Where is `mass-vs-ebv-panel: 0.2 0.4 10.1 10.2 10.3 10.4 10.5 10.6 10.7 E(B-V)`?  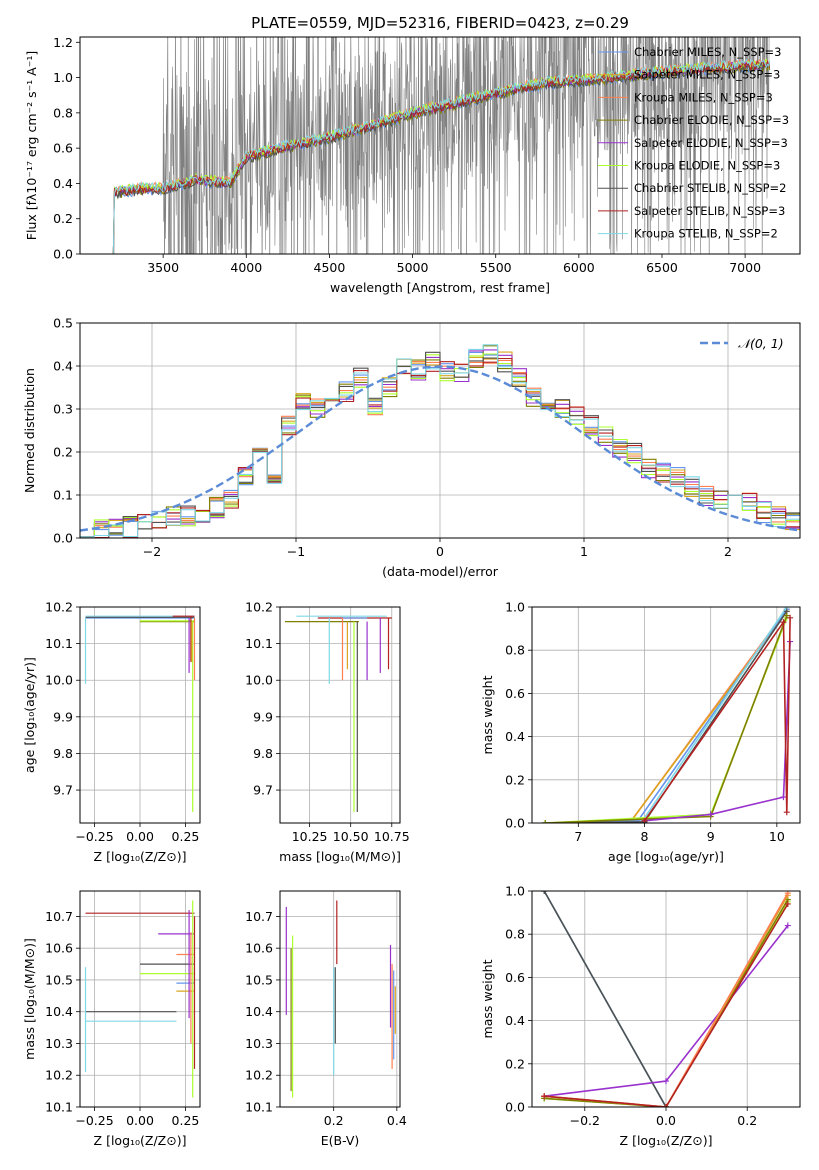
mass-vs-ebv-panel: 0.2 0.4 10.1 10.2 10.3 10.4 10.5 10.6 10.7 E(B-V) is located at coordinates (326, 1019).